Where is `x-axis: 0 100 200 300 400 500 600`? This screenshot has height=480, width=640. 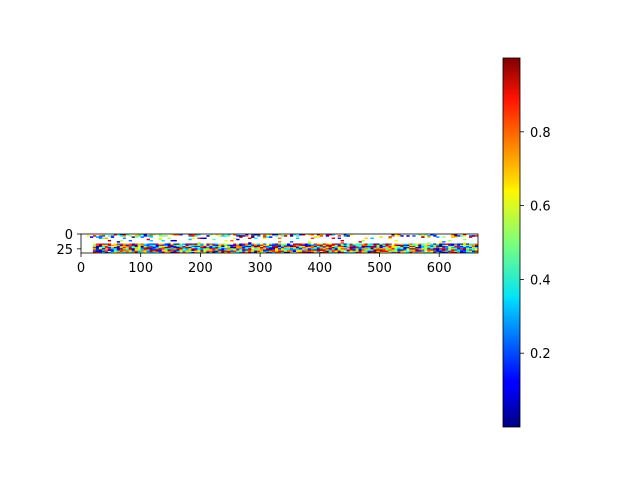 x-axis: 0 100 200 300 400 500 600 is located at coordinates (264, 264).